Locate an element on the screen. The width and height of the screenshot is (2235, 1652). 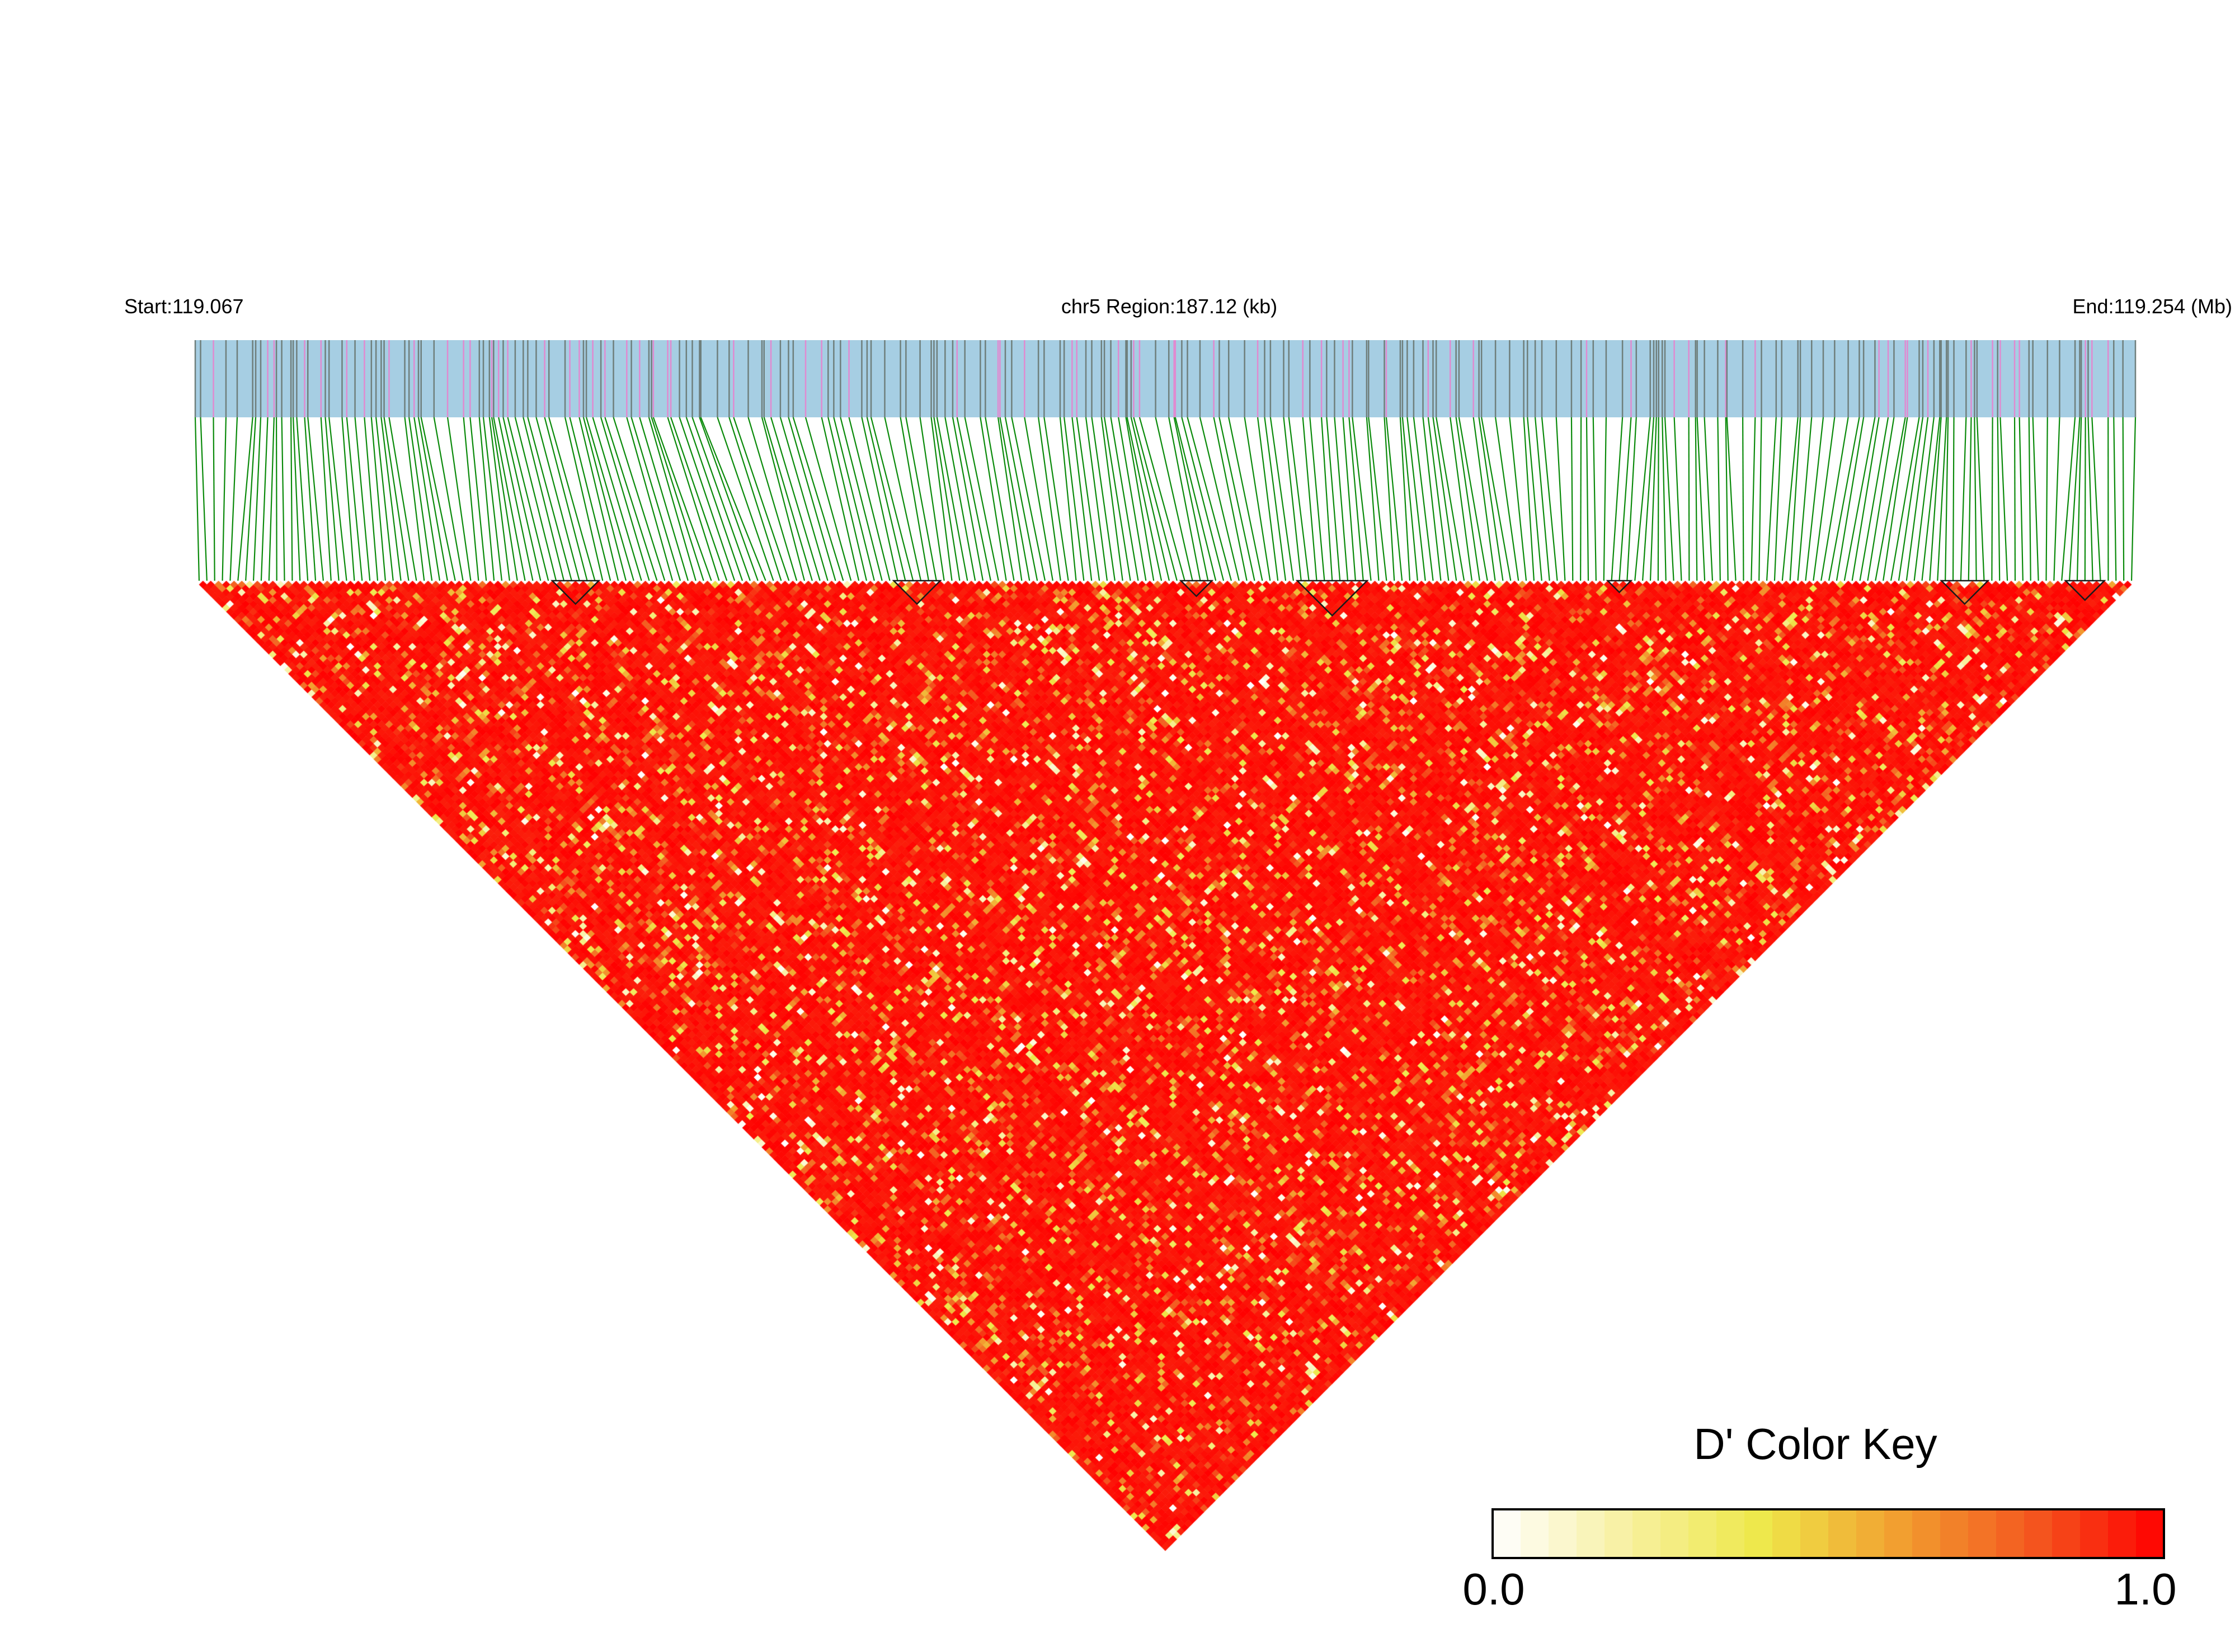
snp-position-track is located at coordinates (1165, 379).